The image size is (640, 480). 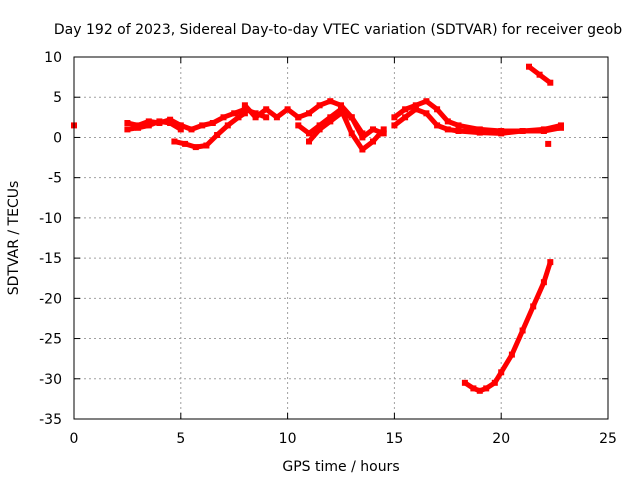 I want to click on y-tick-label: -30, so click(x=50, y=380).